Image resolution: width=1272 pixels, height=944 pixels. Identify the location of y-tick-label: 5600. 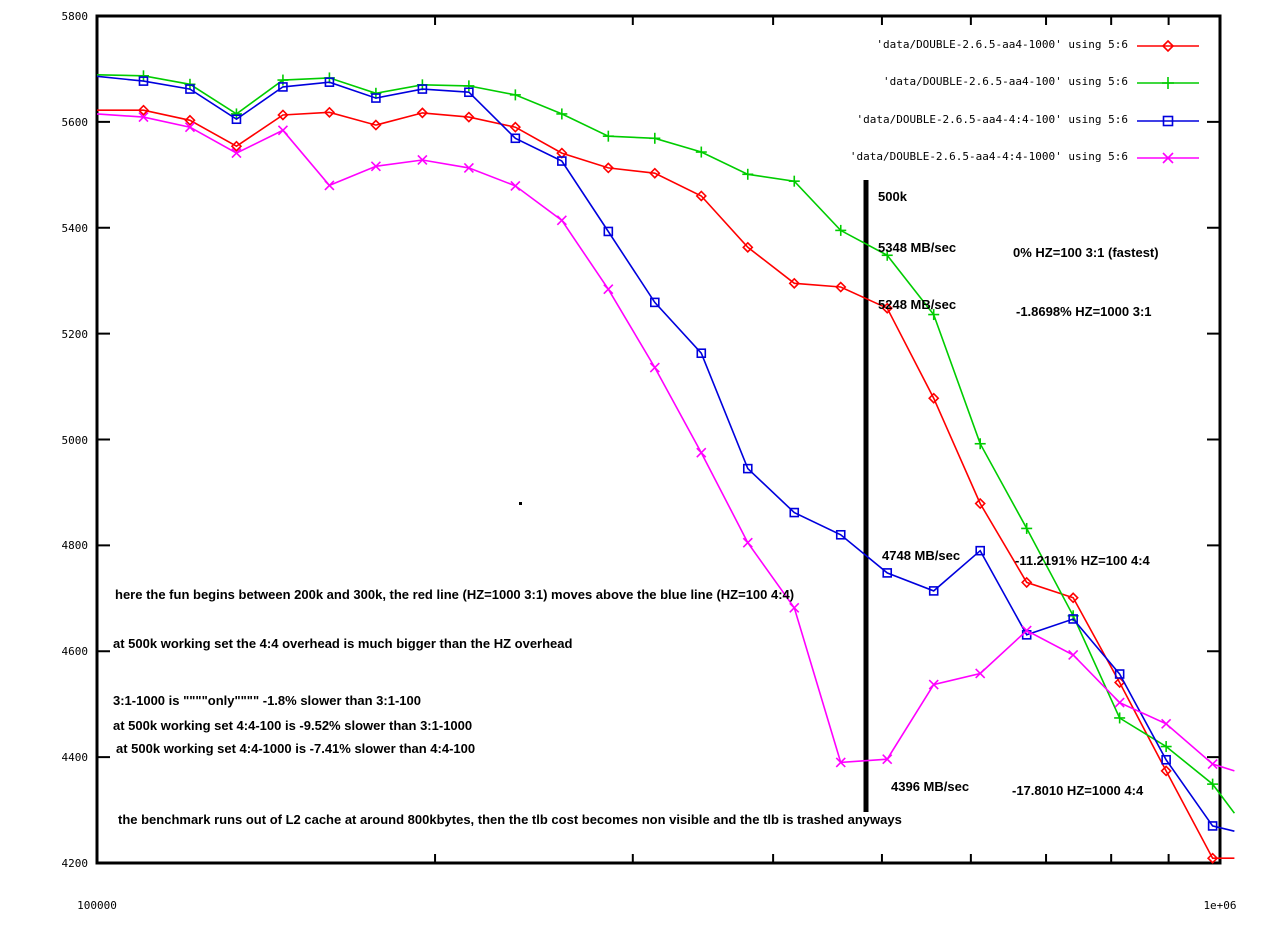
(75, 122).